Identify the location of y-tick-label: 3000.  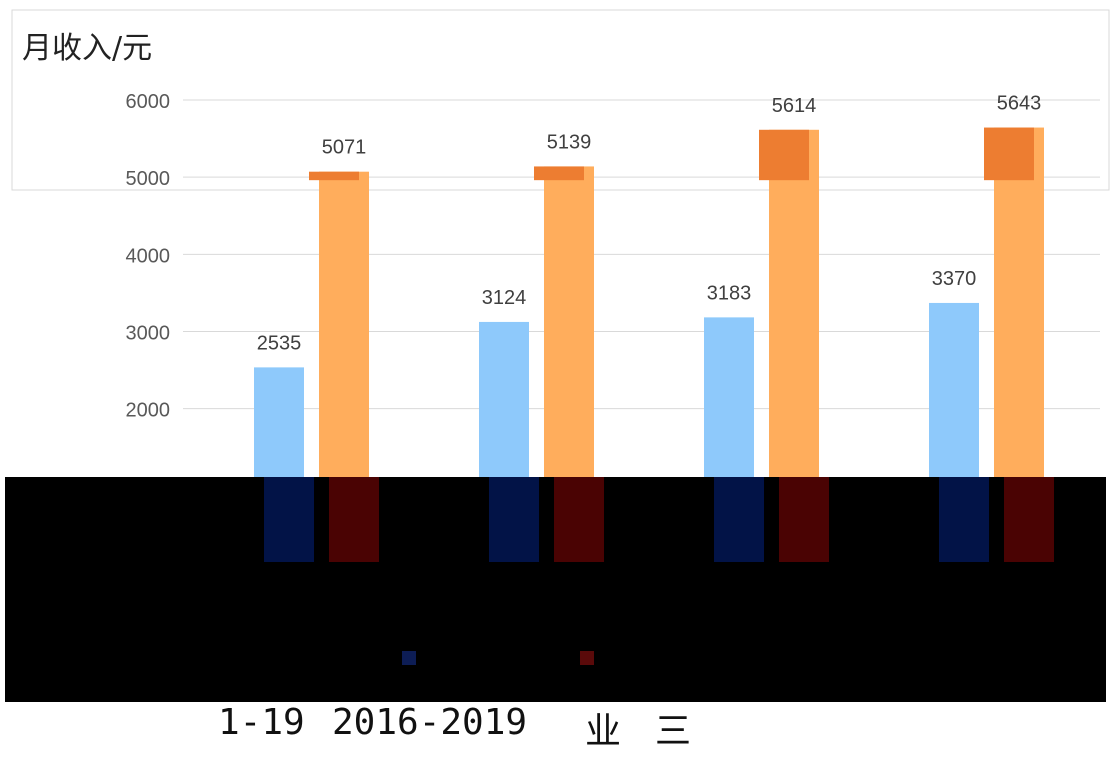
(148, 334).